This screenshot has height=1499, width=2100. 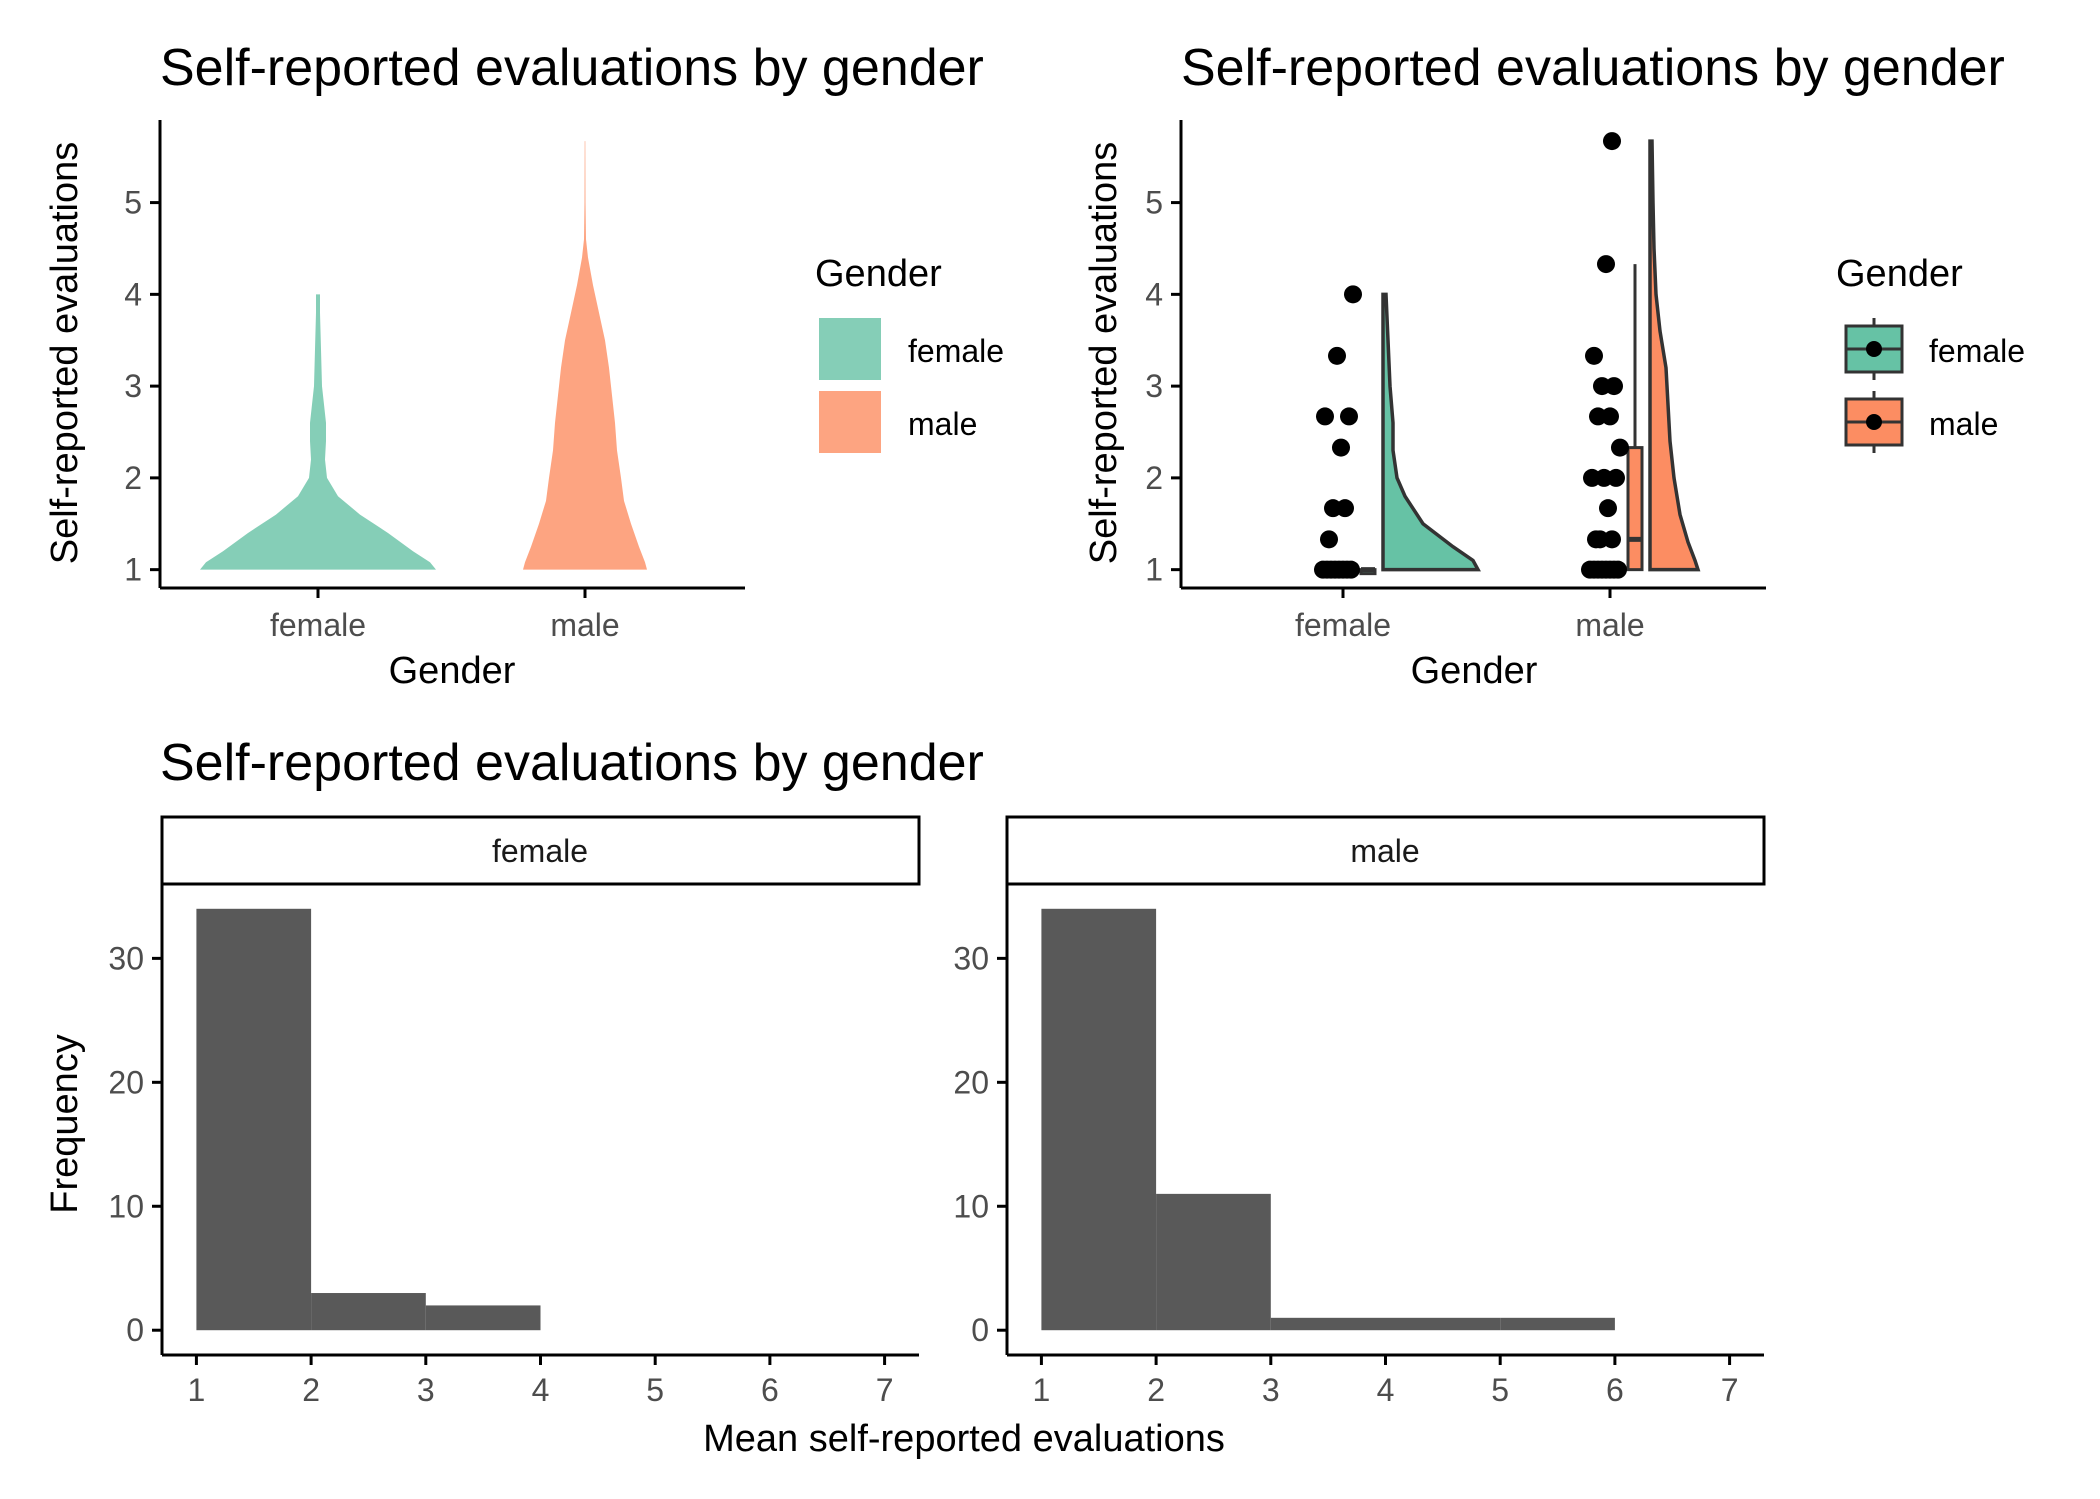 I want to click on violin-ylabel: Self-reported evaluations, so click(x=65, y=353).